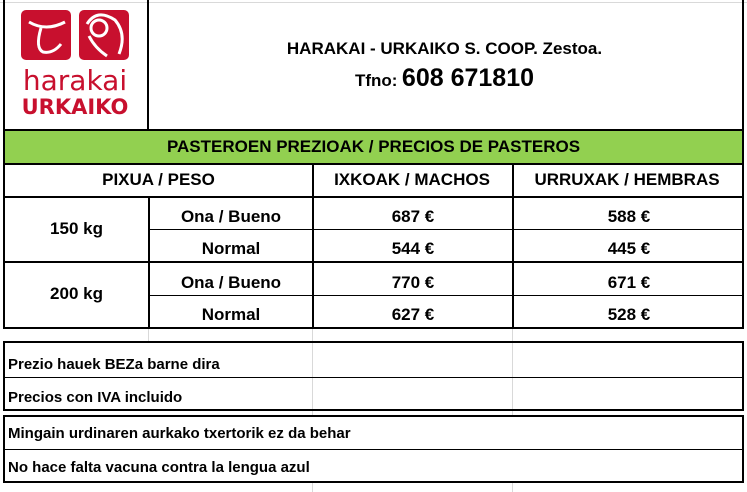  I want to click on price-female: 445 €, so click(629, 248).